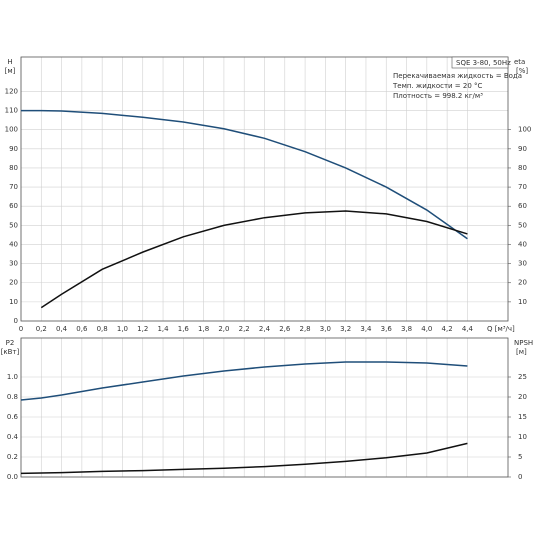  I want to click on y2-tick-label: 100, so click(524, 130).